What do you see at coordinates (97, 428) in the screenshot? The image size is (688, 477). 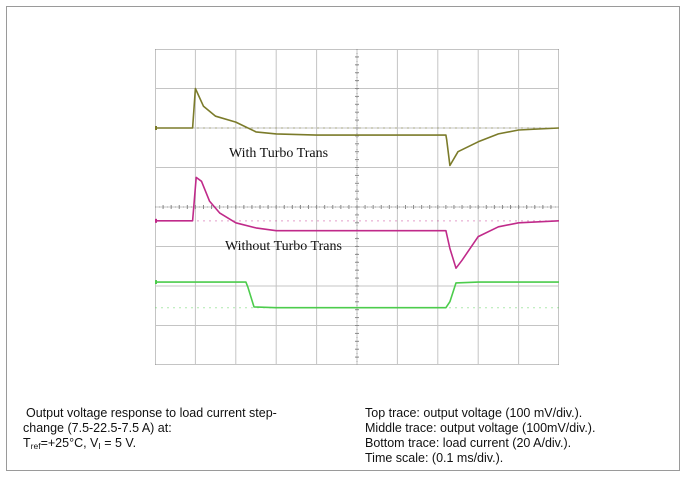 I see `caption-line-2: change (7.5-22.5-7.5 A) at:` at bounding box center [97, 428].